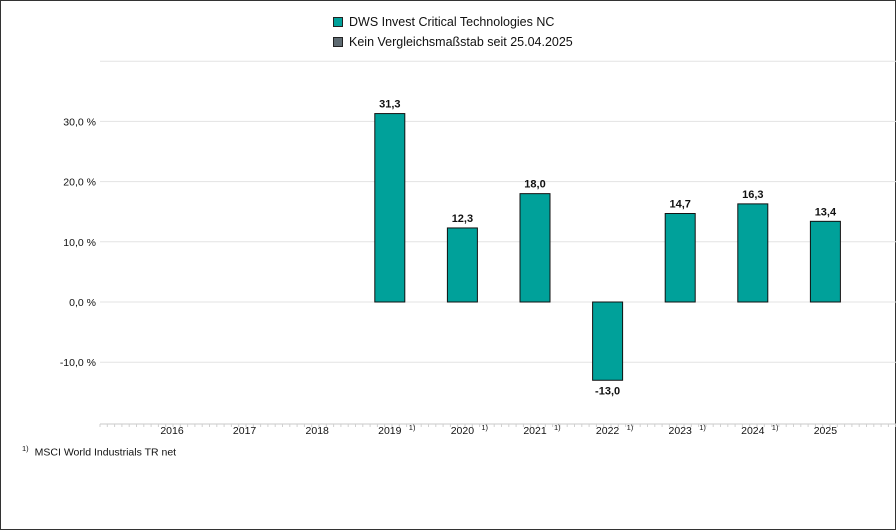 The image size is (896, 530). I want to click on footnote: 1) MSCI World Industrials TR net, so click(99, 451).